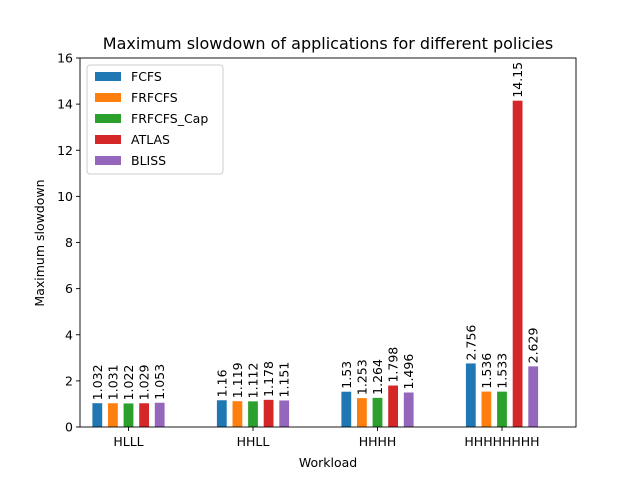 The height and width of the screenshot is (480, 640). I want to click on bar-bliss-hlll, so click(159, 414).